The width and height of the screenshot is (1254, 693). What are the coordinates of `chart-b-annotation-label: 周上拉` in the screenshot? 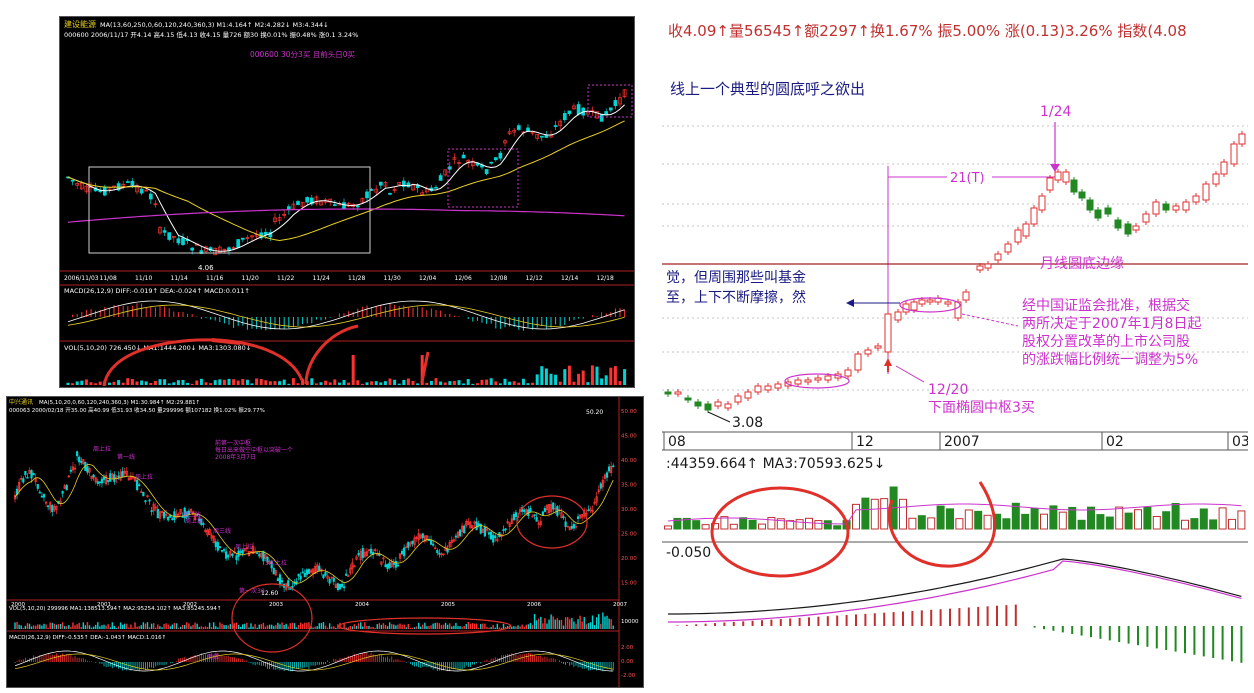 It's located at (144, 477).